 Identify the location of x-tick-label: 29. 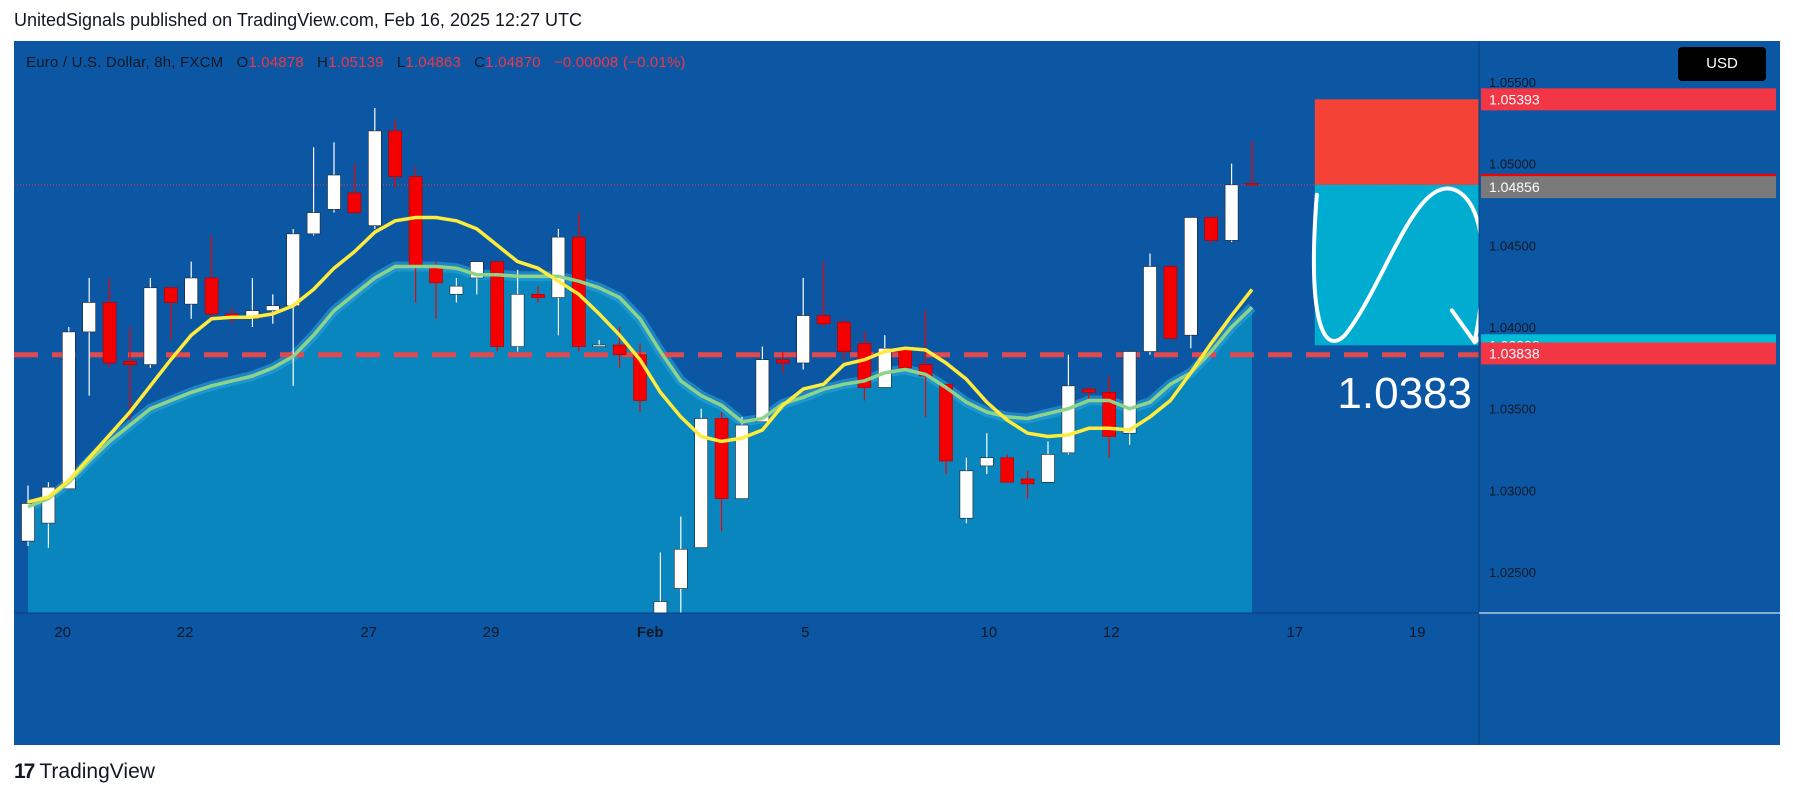
(491, 632).